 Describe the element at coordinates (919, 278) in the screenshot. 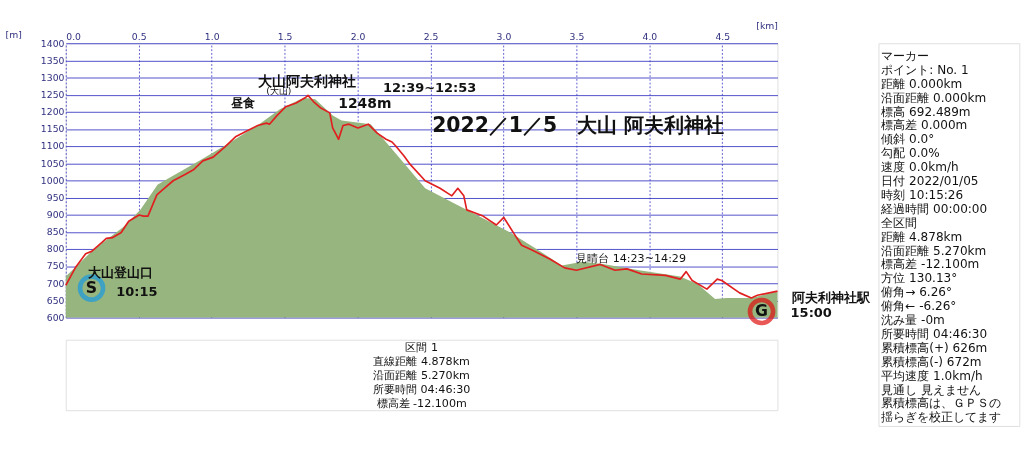

I see `text: 方位 130.13°` at that location.